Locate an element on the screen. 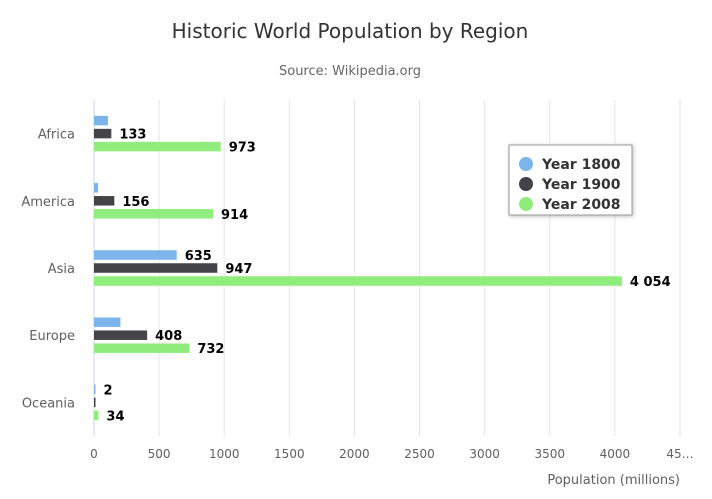  data-label: 34 is located at coordinates (115, 416).